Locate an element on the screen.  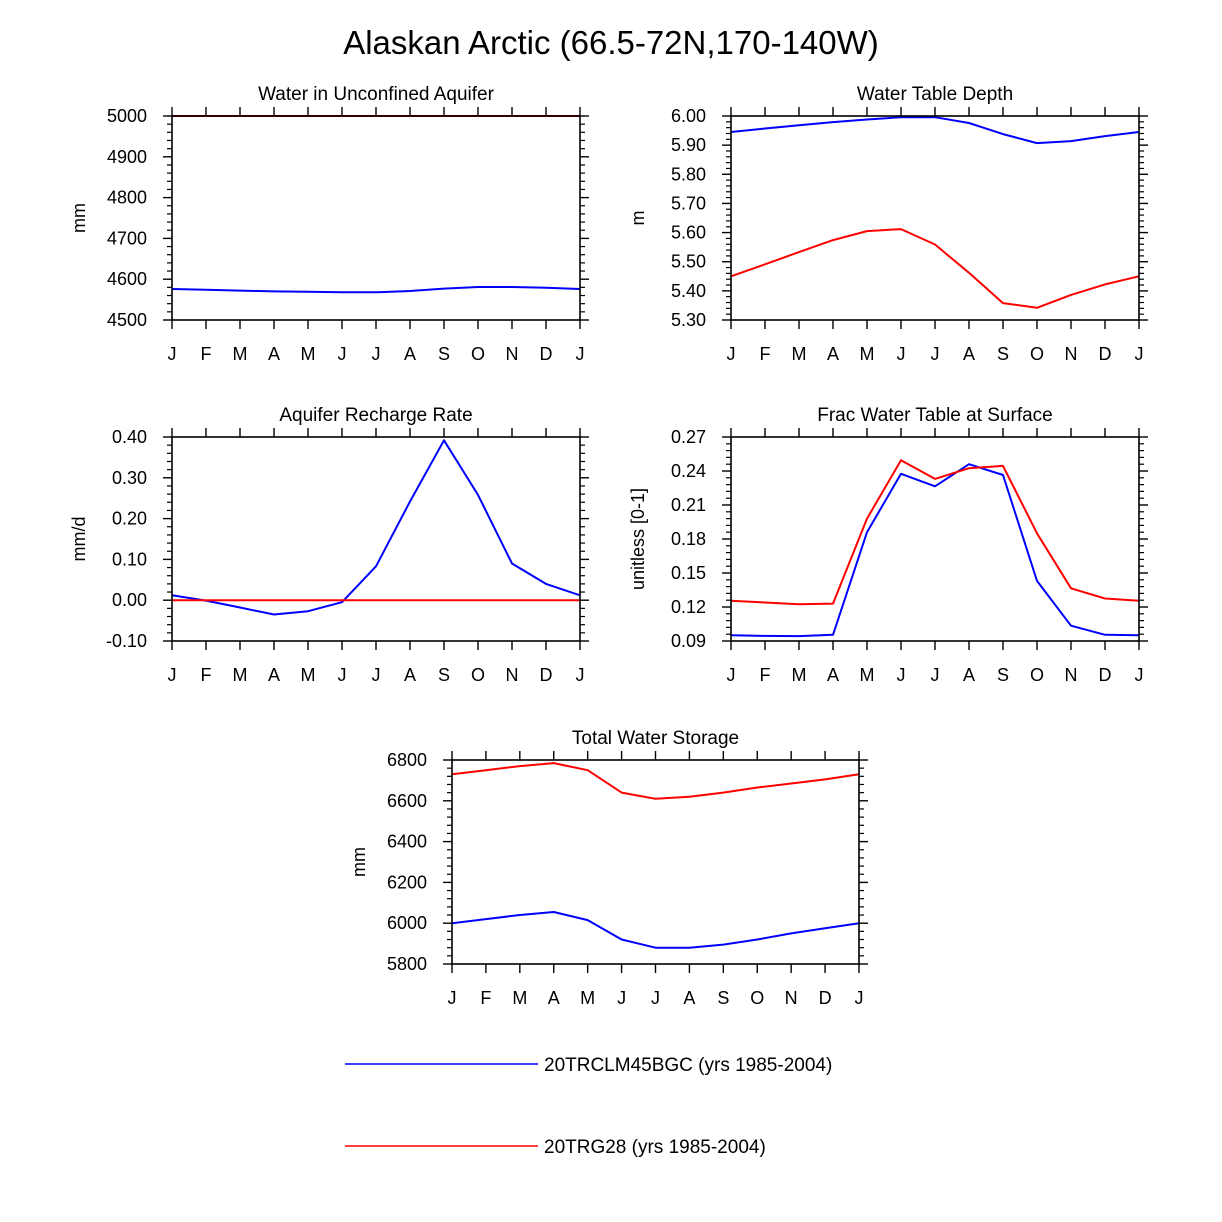
y-tick-label: 5.60 is located at coordinates (688, 233).